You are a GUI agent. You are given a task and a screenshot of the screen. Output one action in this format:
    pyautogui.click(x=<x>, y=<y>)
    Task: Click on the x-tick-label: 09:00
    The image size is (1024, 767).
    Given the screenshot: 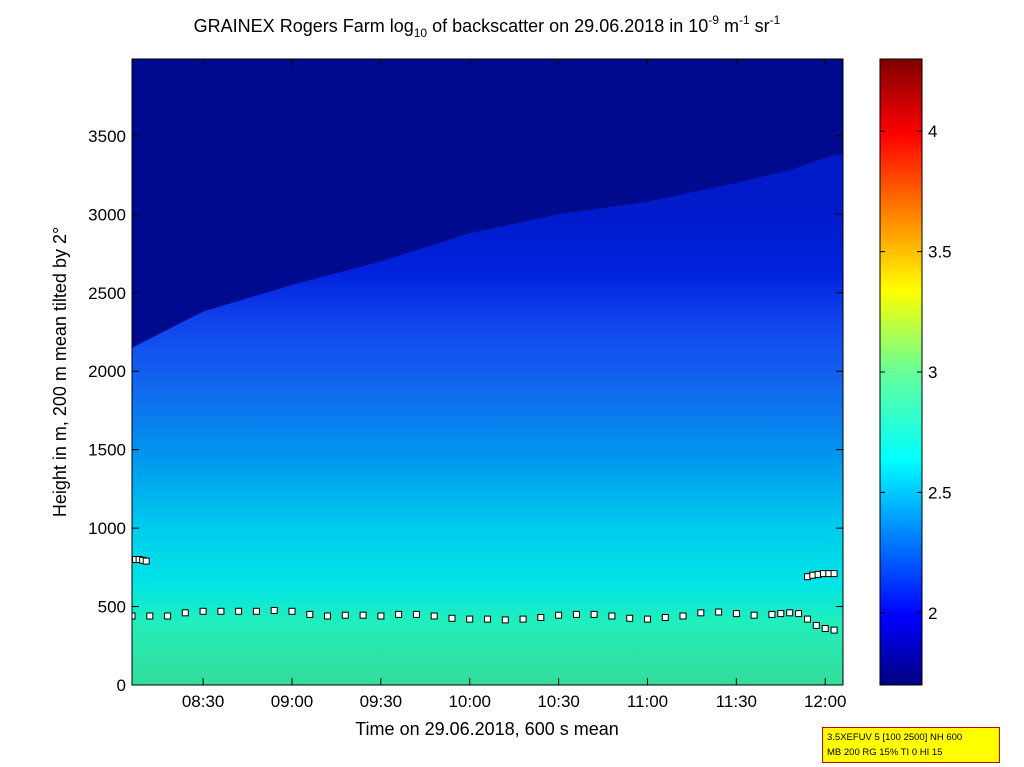 What is the action you would take?
    pyautogui.click(x=292, y=701)
    